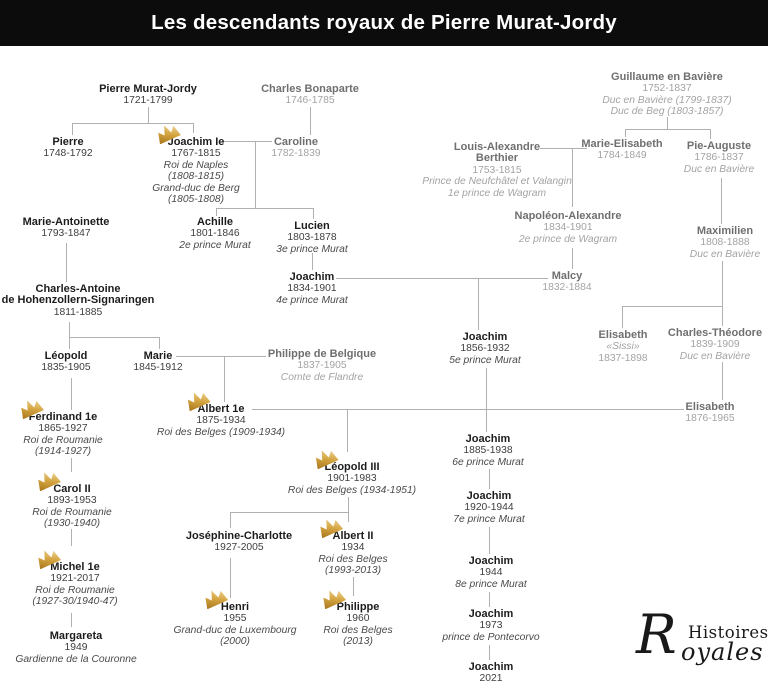 This screenshot has height=687, width=768. I want to click on person-name: Napoléon-Alexandre, so click(568, 216).